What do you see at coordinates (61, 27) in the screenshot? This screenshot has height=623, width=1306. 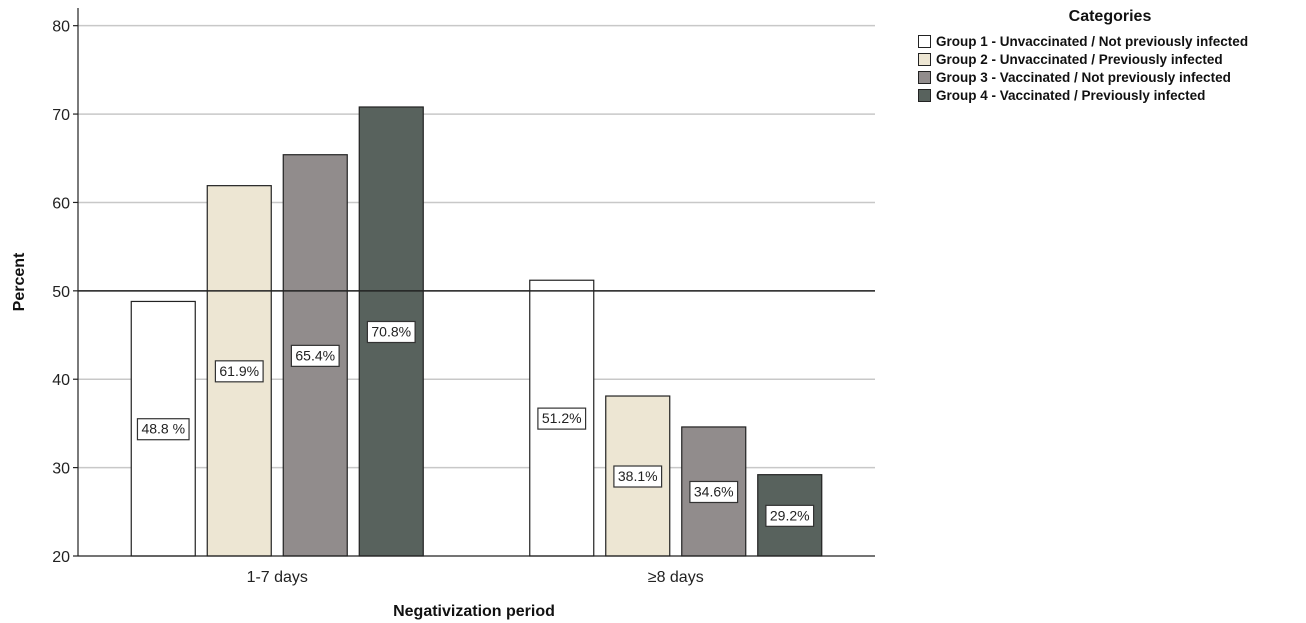 I see `y-tick-label: 80` at bounding box center [61, 27].